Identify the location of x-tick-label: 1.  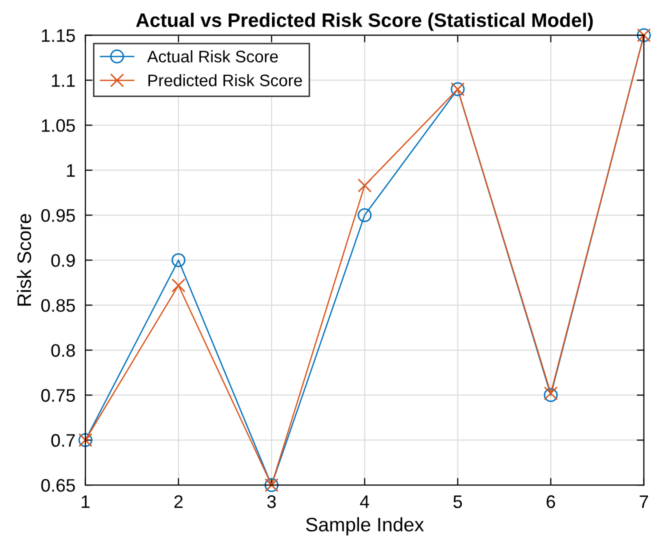
(86, 501).